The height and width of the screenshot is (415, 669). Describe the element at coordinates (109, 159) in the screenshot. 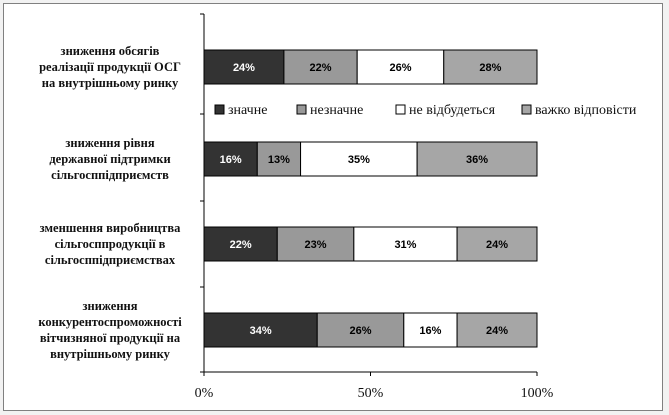

I see `category-label: державної підтримки` at that location.